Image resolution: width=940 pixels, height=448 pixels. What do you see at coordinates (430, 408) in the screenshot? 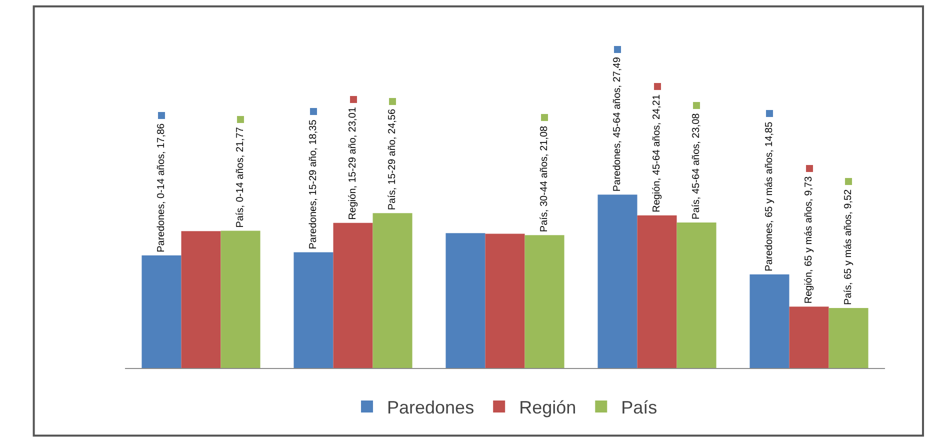
I see `legend-label: Paredones` at bounding box center [430, 408].